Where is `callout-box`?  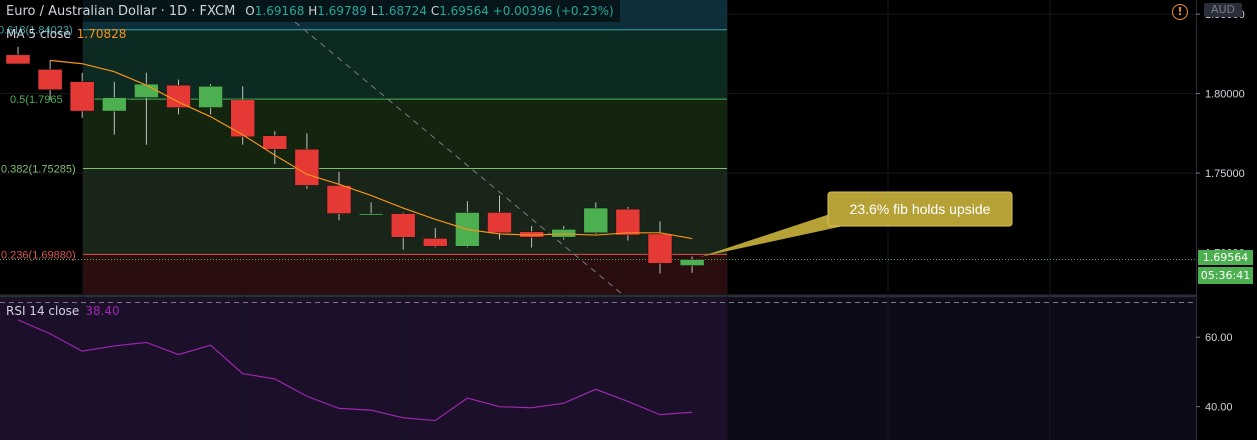
callout-box is located at coordinates (920, 209).